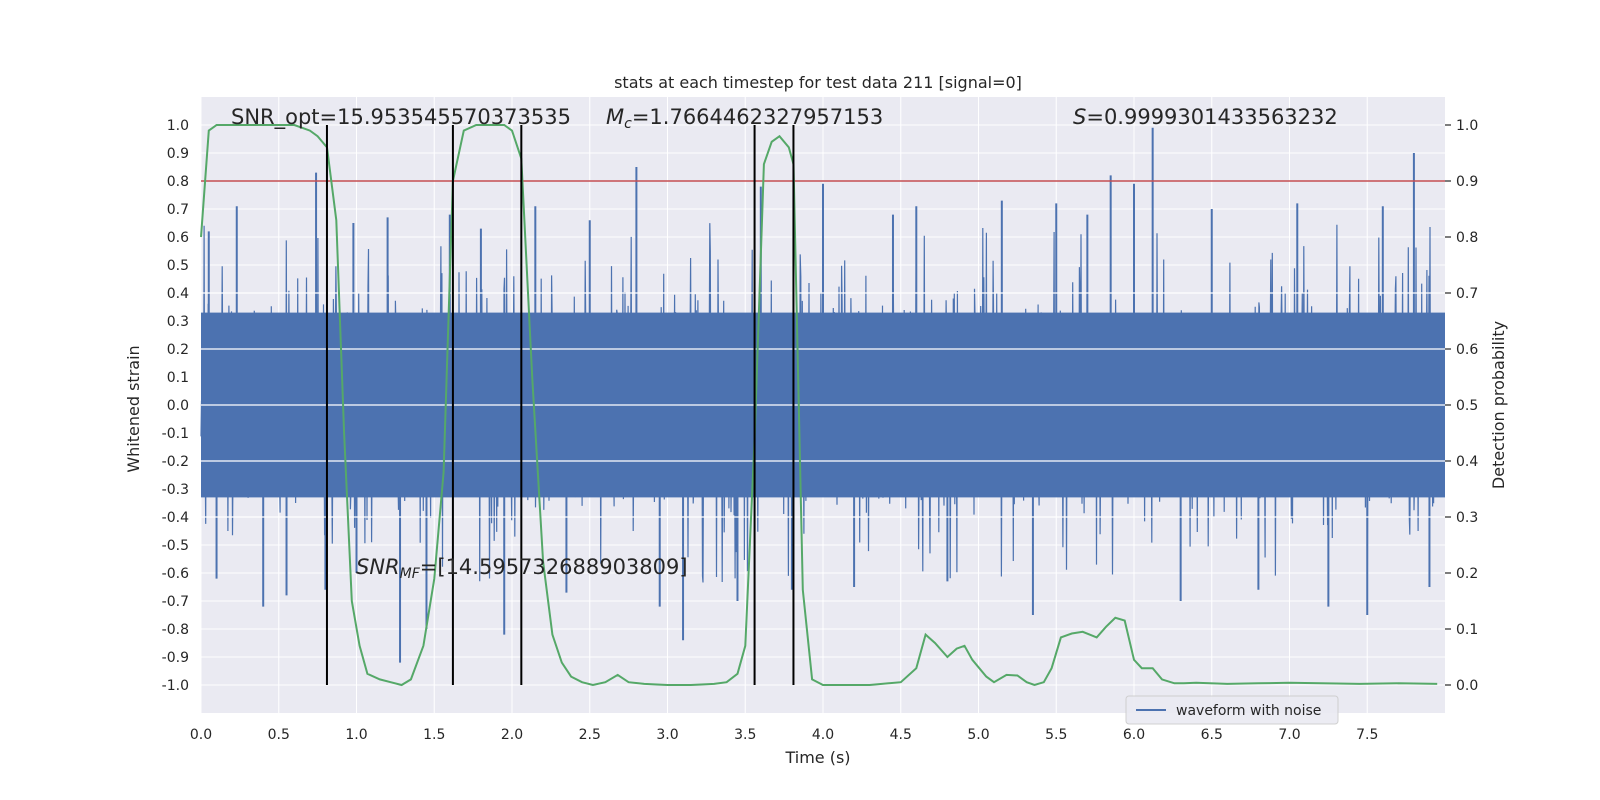 The width and height of the screenshot is (1600, 800). Describe the element at coordinates (1248, 711) in the screenshot. I see `legend-entry: waveform with noise` at that location.